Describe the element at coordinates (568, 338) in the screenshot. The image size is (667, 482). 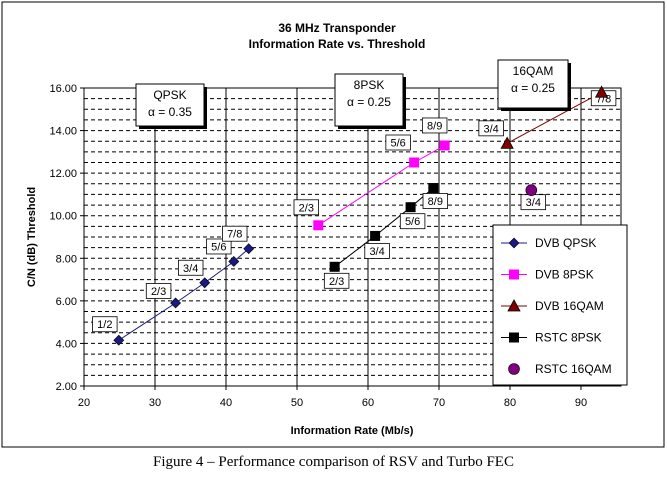
I see `legend-label: RSTC 8PSK` at that location.